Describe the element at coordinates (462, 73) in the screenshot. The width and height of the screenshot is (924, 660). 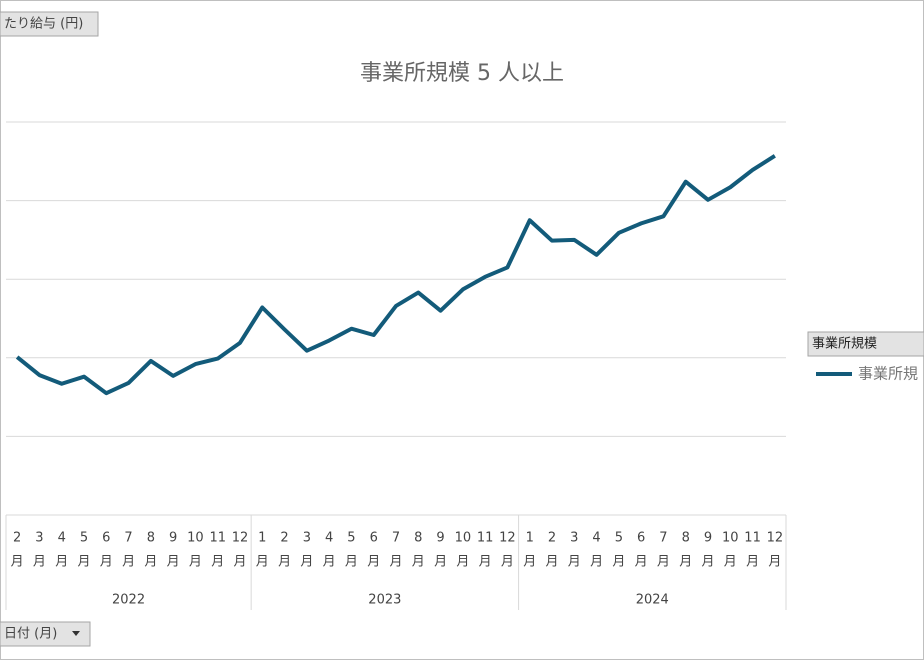
I see `chart-title: 事業所規模 5 人以上` at that location.